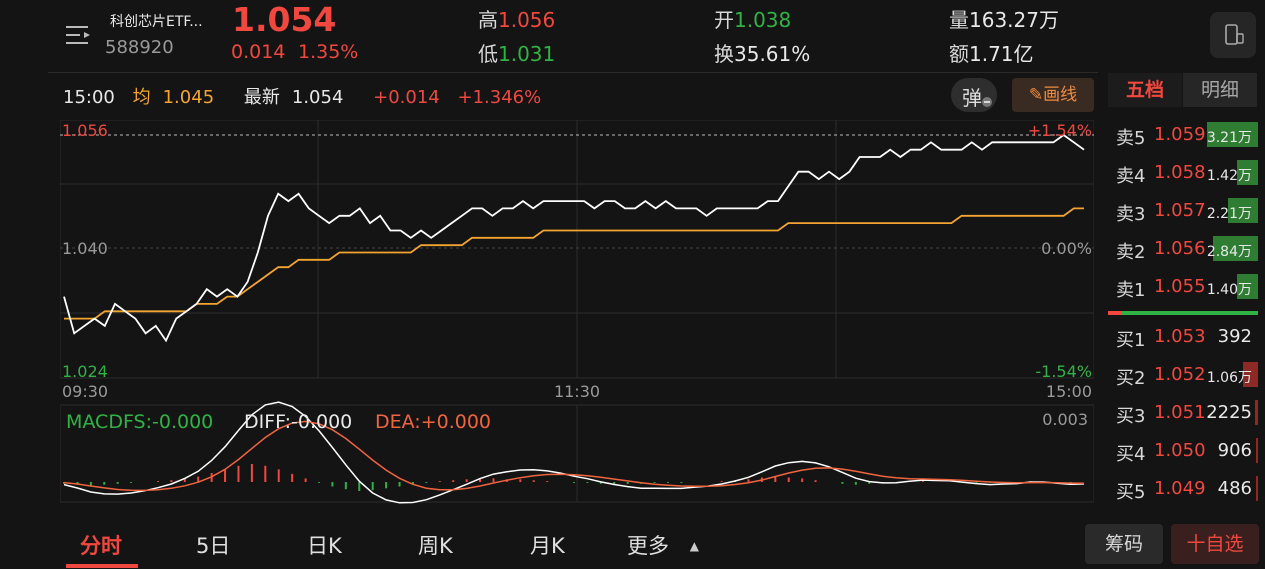  I want to click on high-value: 1.056, so click(527, 20).